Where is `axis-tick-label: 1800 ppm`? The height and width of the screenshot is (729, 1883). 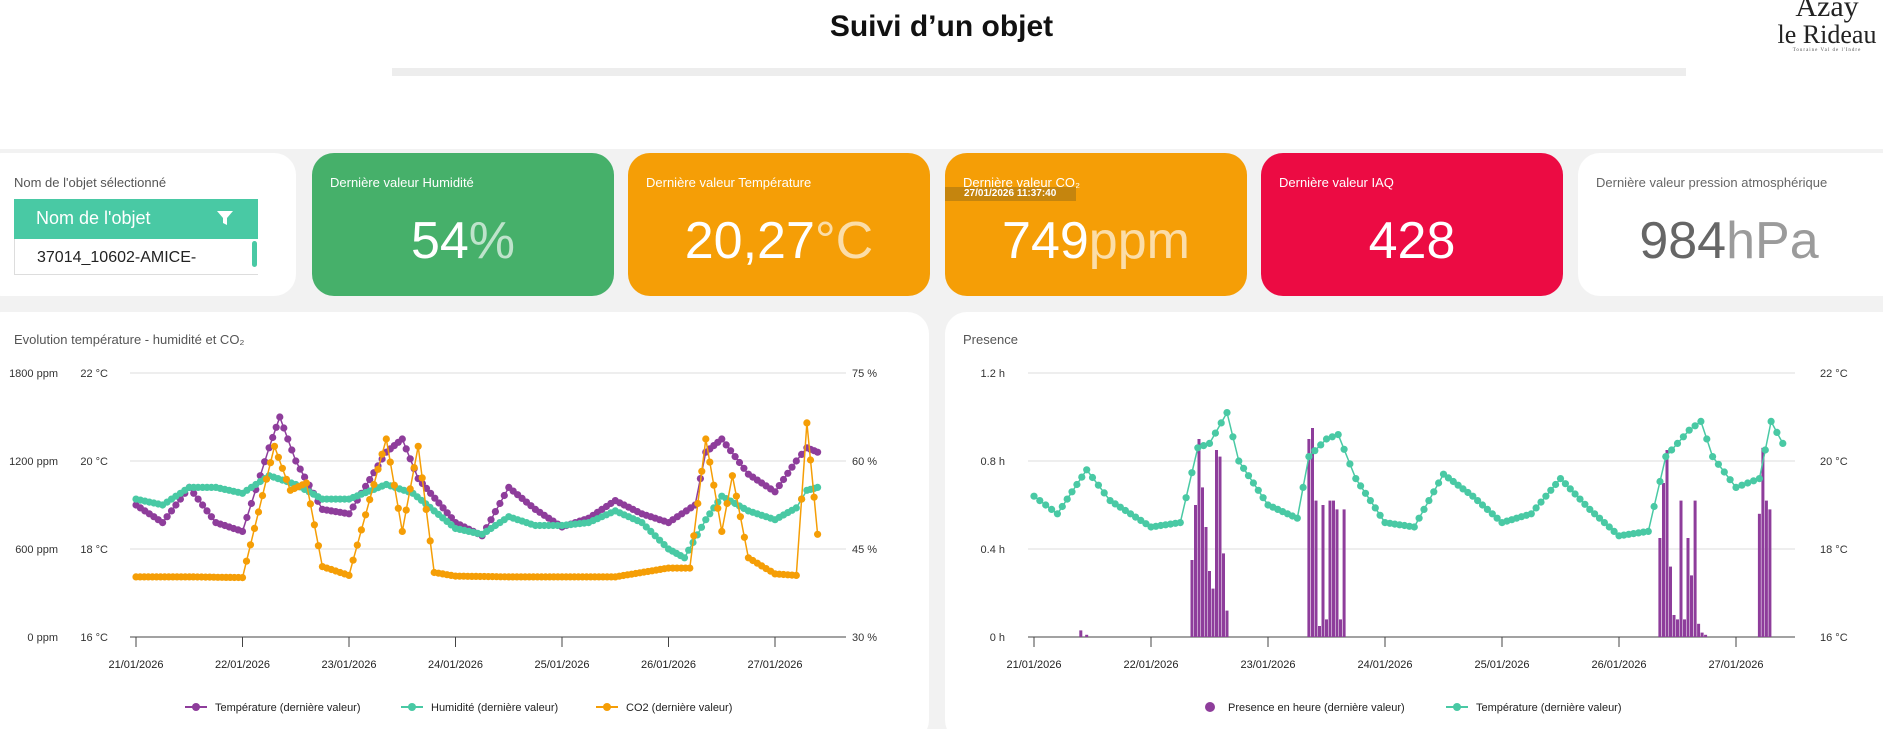
axis-tick-label: 1800 ppm is located at coordinates (33, 374).